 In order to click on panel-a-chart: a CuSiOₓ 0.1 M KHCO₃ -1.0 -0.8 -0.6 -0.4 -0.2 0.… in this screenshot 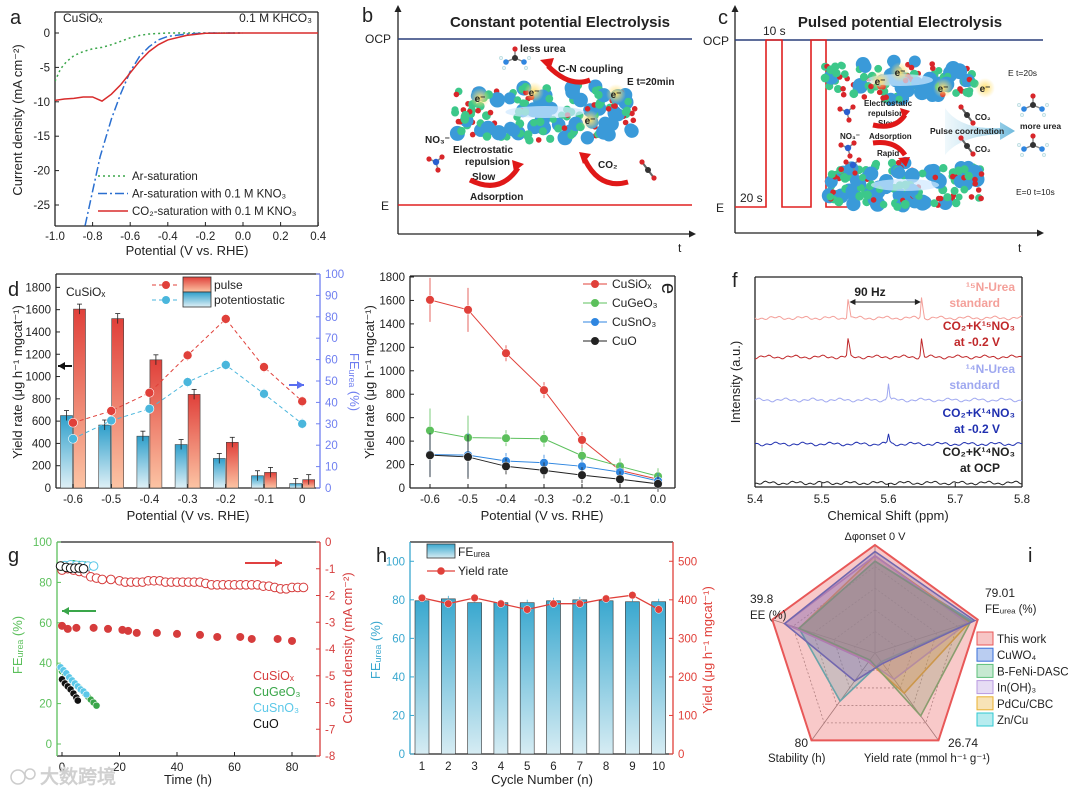, I will do `click(168, 132)`.